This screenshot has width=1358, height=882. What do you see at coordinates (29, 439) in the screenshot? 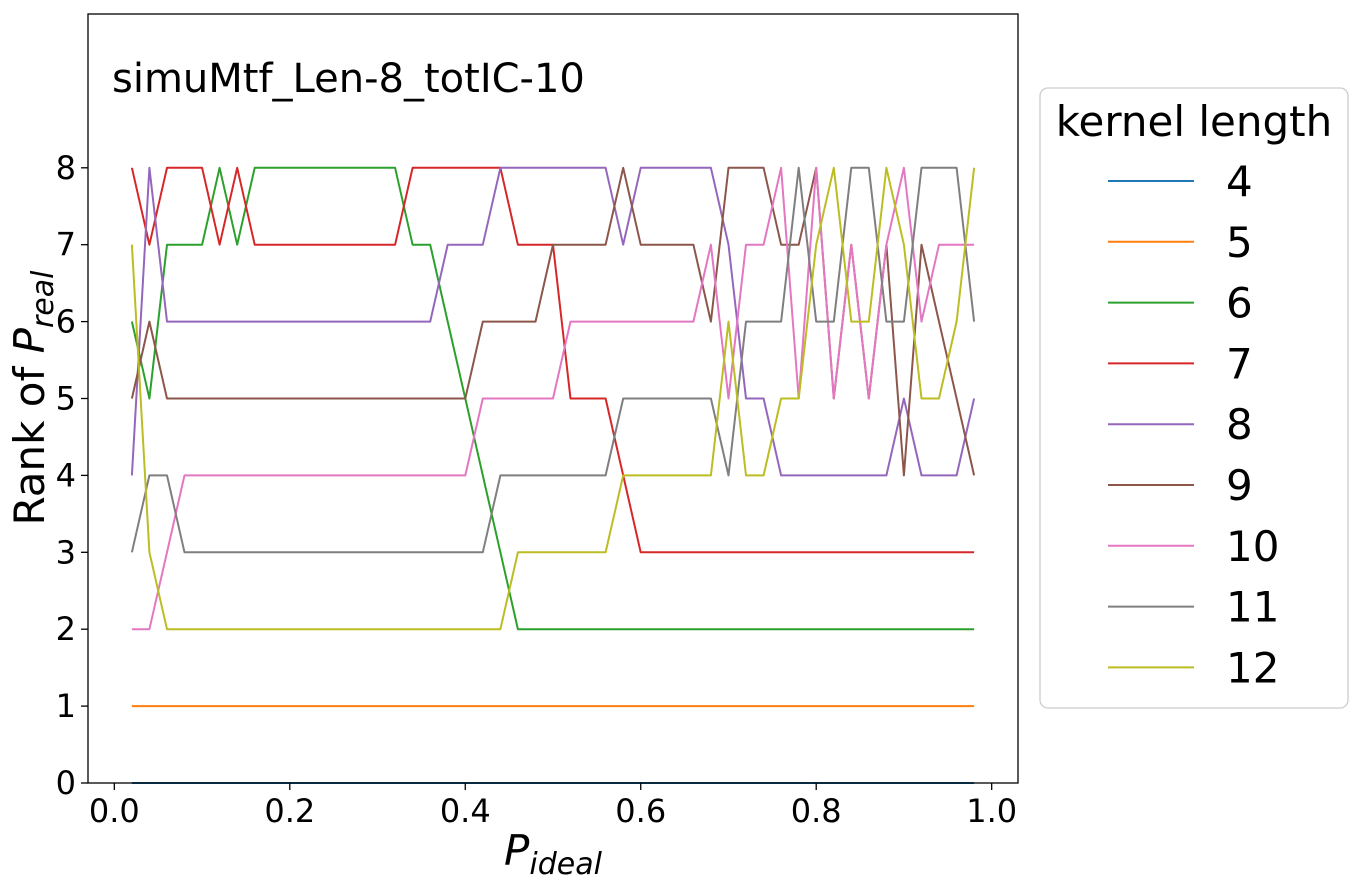
I see `y-axis-label-main: Rank of` at bounding box center [29, 439].